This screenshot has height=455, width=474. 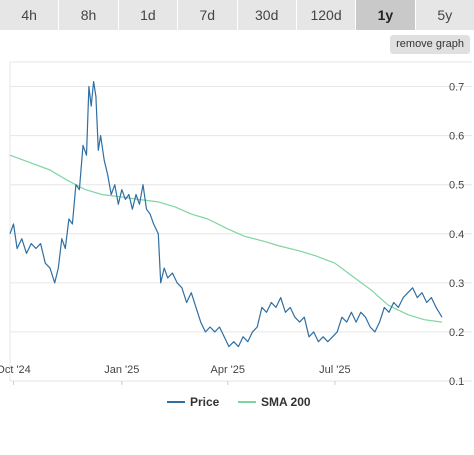 I want to click on legend-label: Price, so click(x=205, y=402).